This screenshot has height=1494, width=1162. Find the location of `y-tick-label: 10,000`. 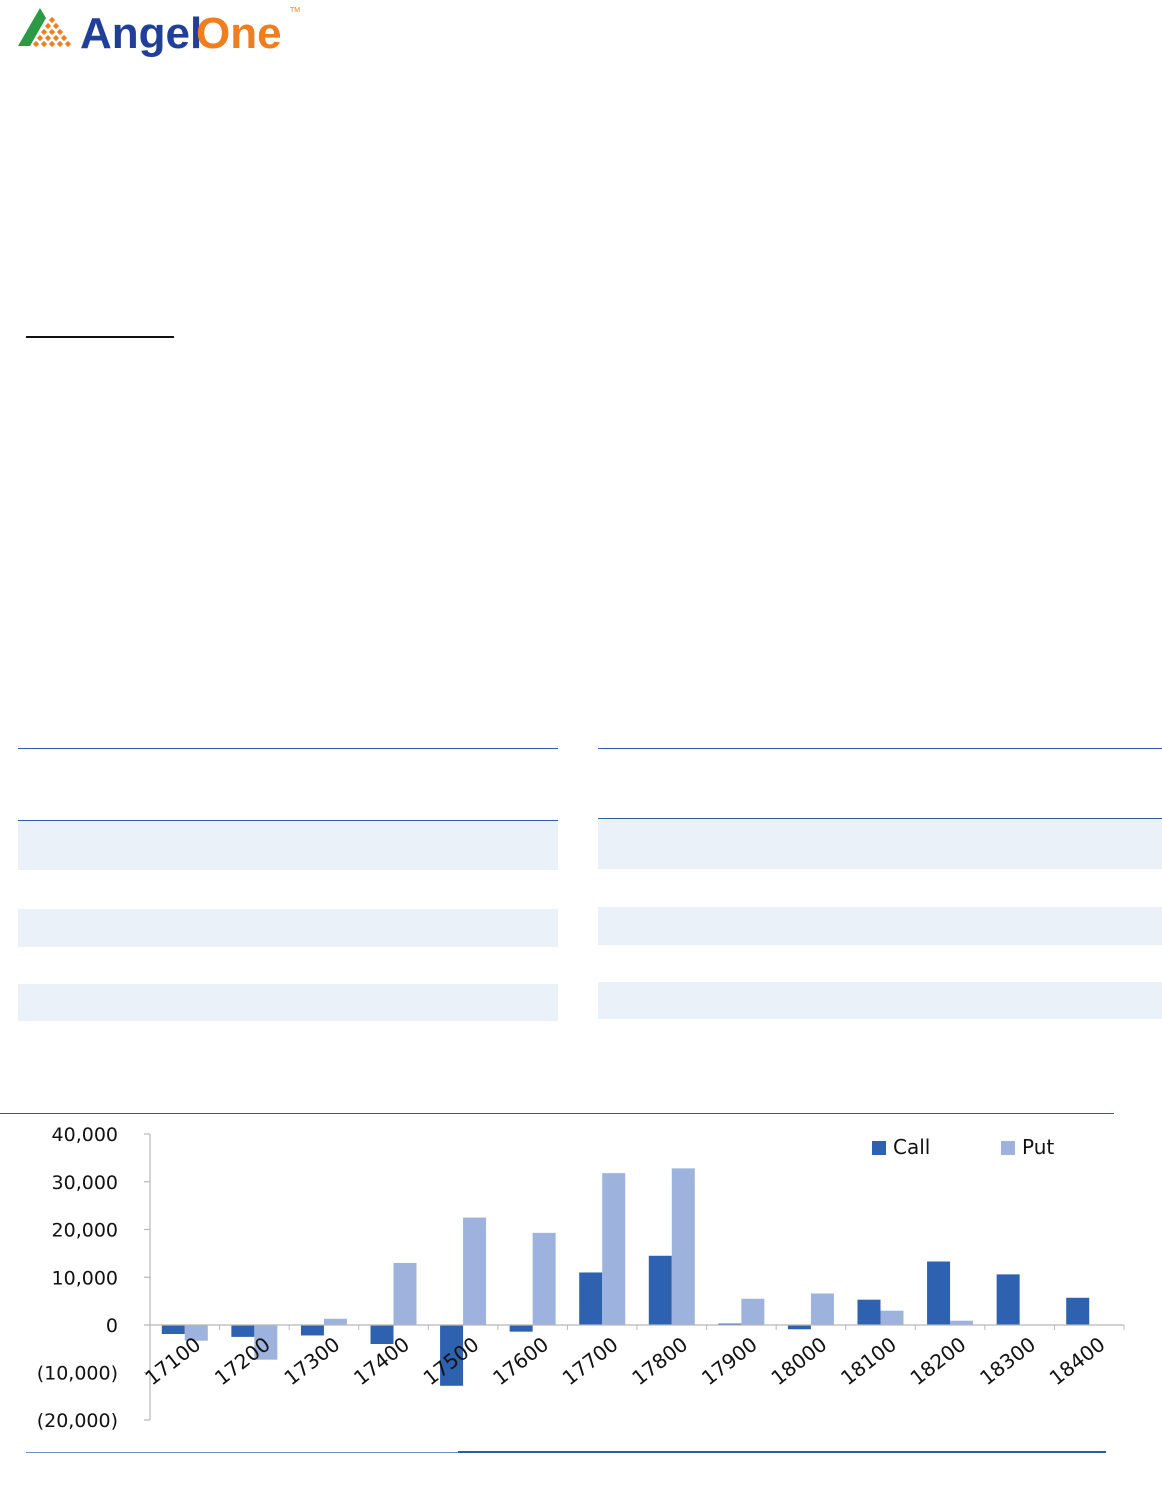

y-tick-label: 10,000 is located at coordinates (85, 1278).